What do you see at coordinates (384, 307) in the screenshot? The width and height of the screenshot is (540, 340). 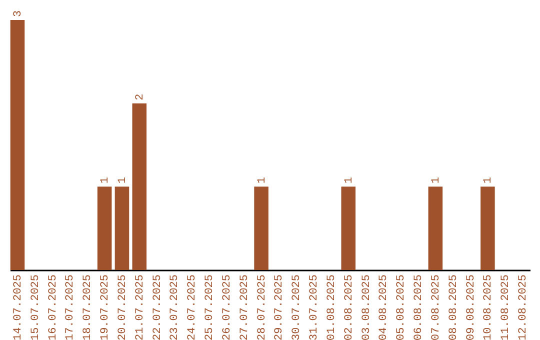 I see `x-tick-label: 04.08.2025` at bounding box center [384, 307].